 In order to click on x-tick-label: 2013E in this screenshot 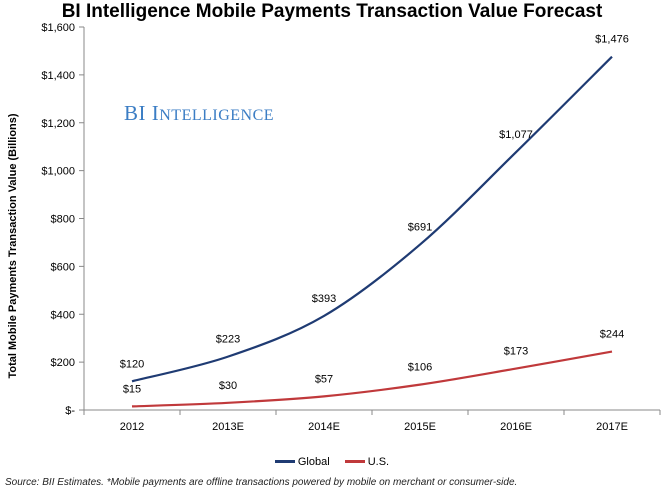, I will do `click(228, 427)`.